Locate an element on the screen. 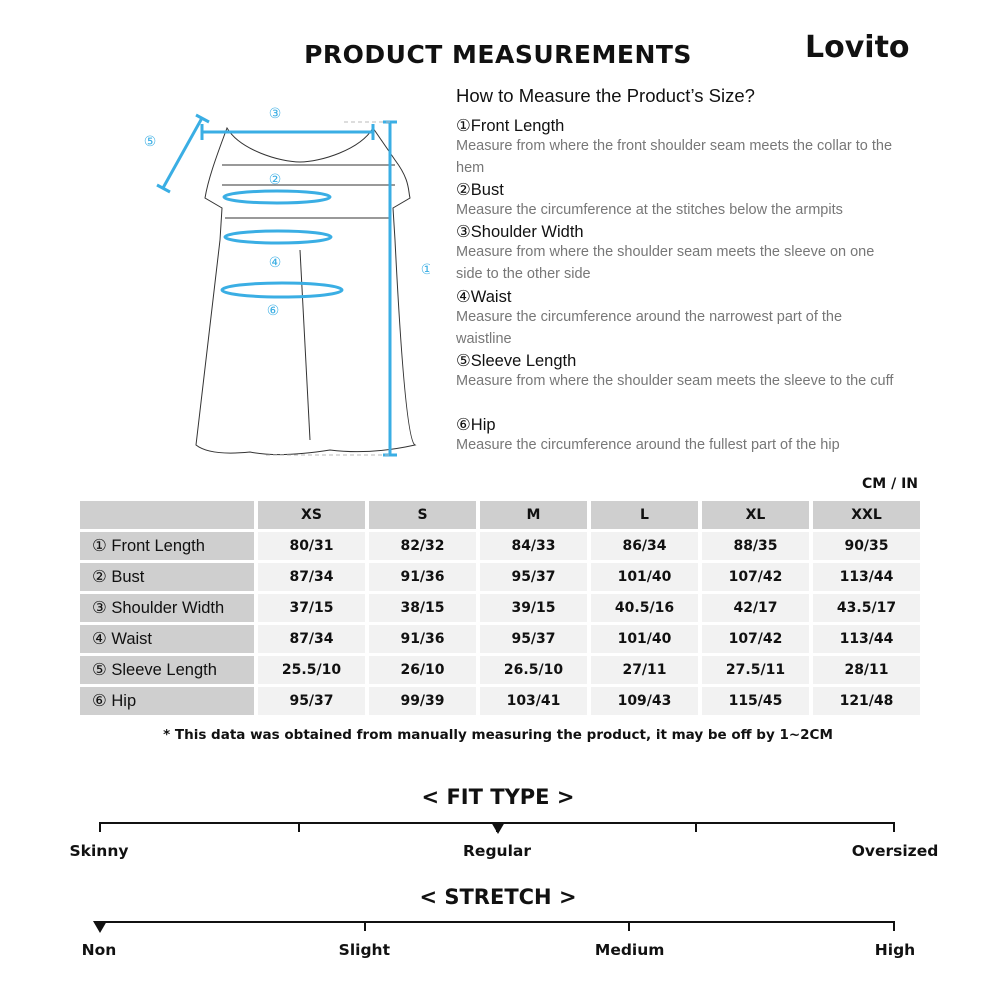 This screenshot has height=1000, width=1000. scale-label: Skinny is located at coordinates (99, 851).